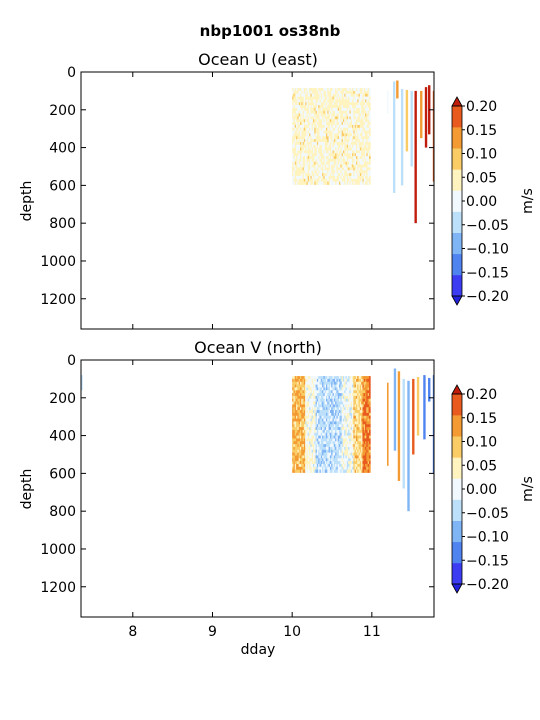 This screenshot has width=540, height=720. I want to click on data-column, so click(407, 120).